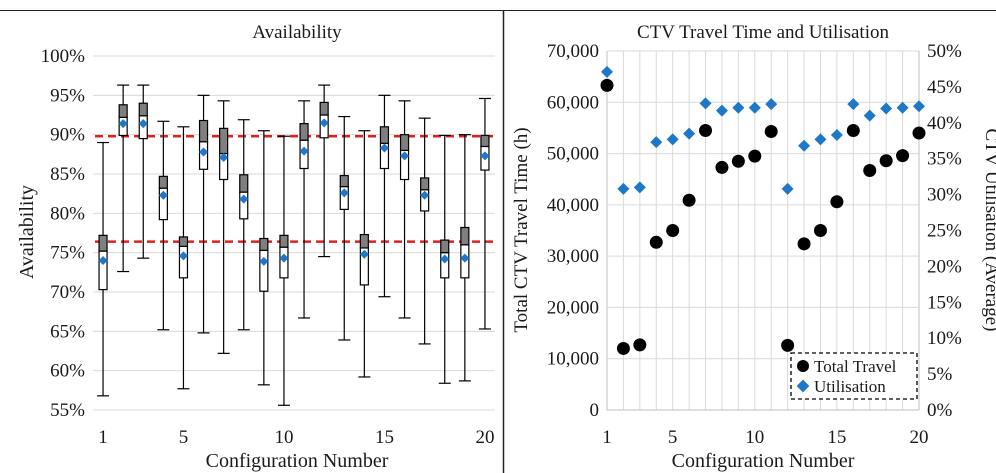 This screenshot has height=473, width=996. Describe the element at coordinates (573, 307) in the screenshot. I see `y-tick-label: 20,000` at that location.